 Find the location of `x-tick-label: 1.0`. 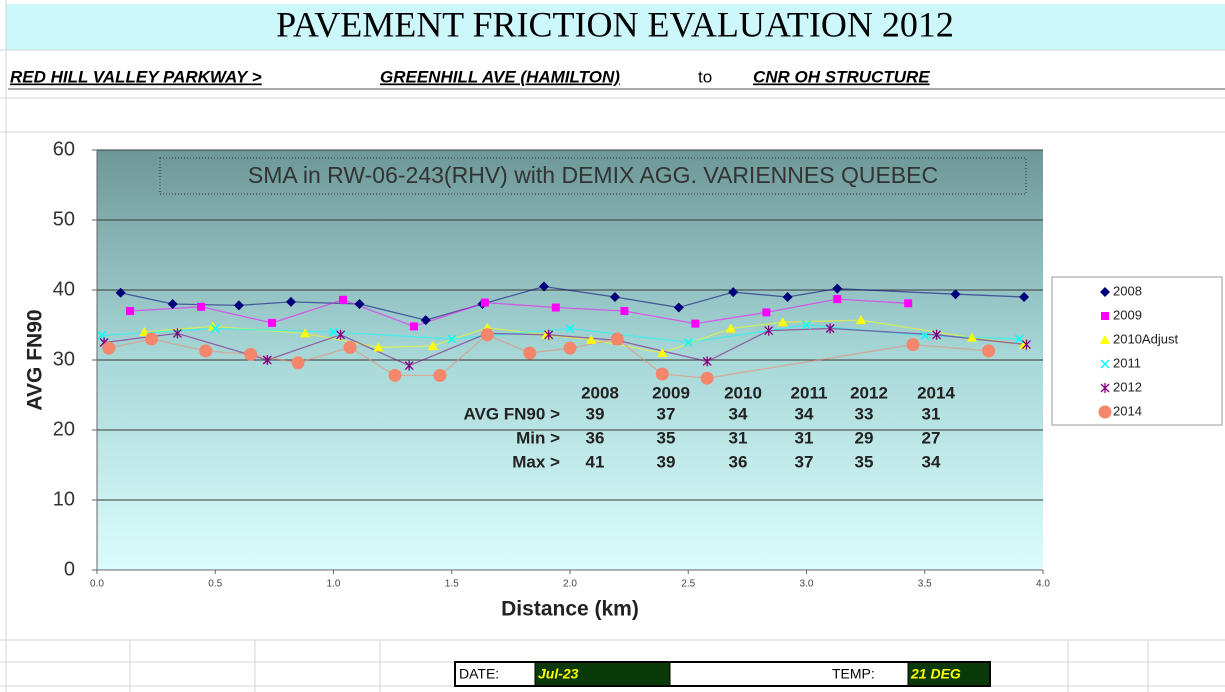

x-tick-label: 1.0 is located at coordinates (334, 584).